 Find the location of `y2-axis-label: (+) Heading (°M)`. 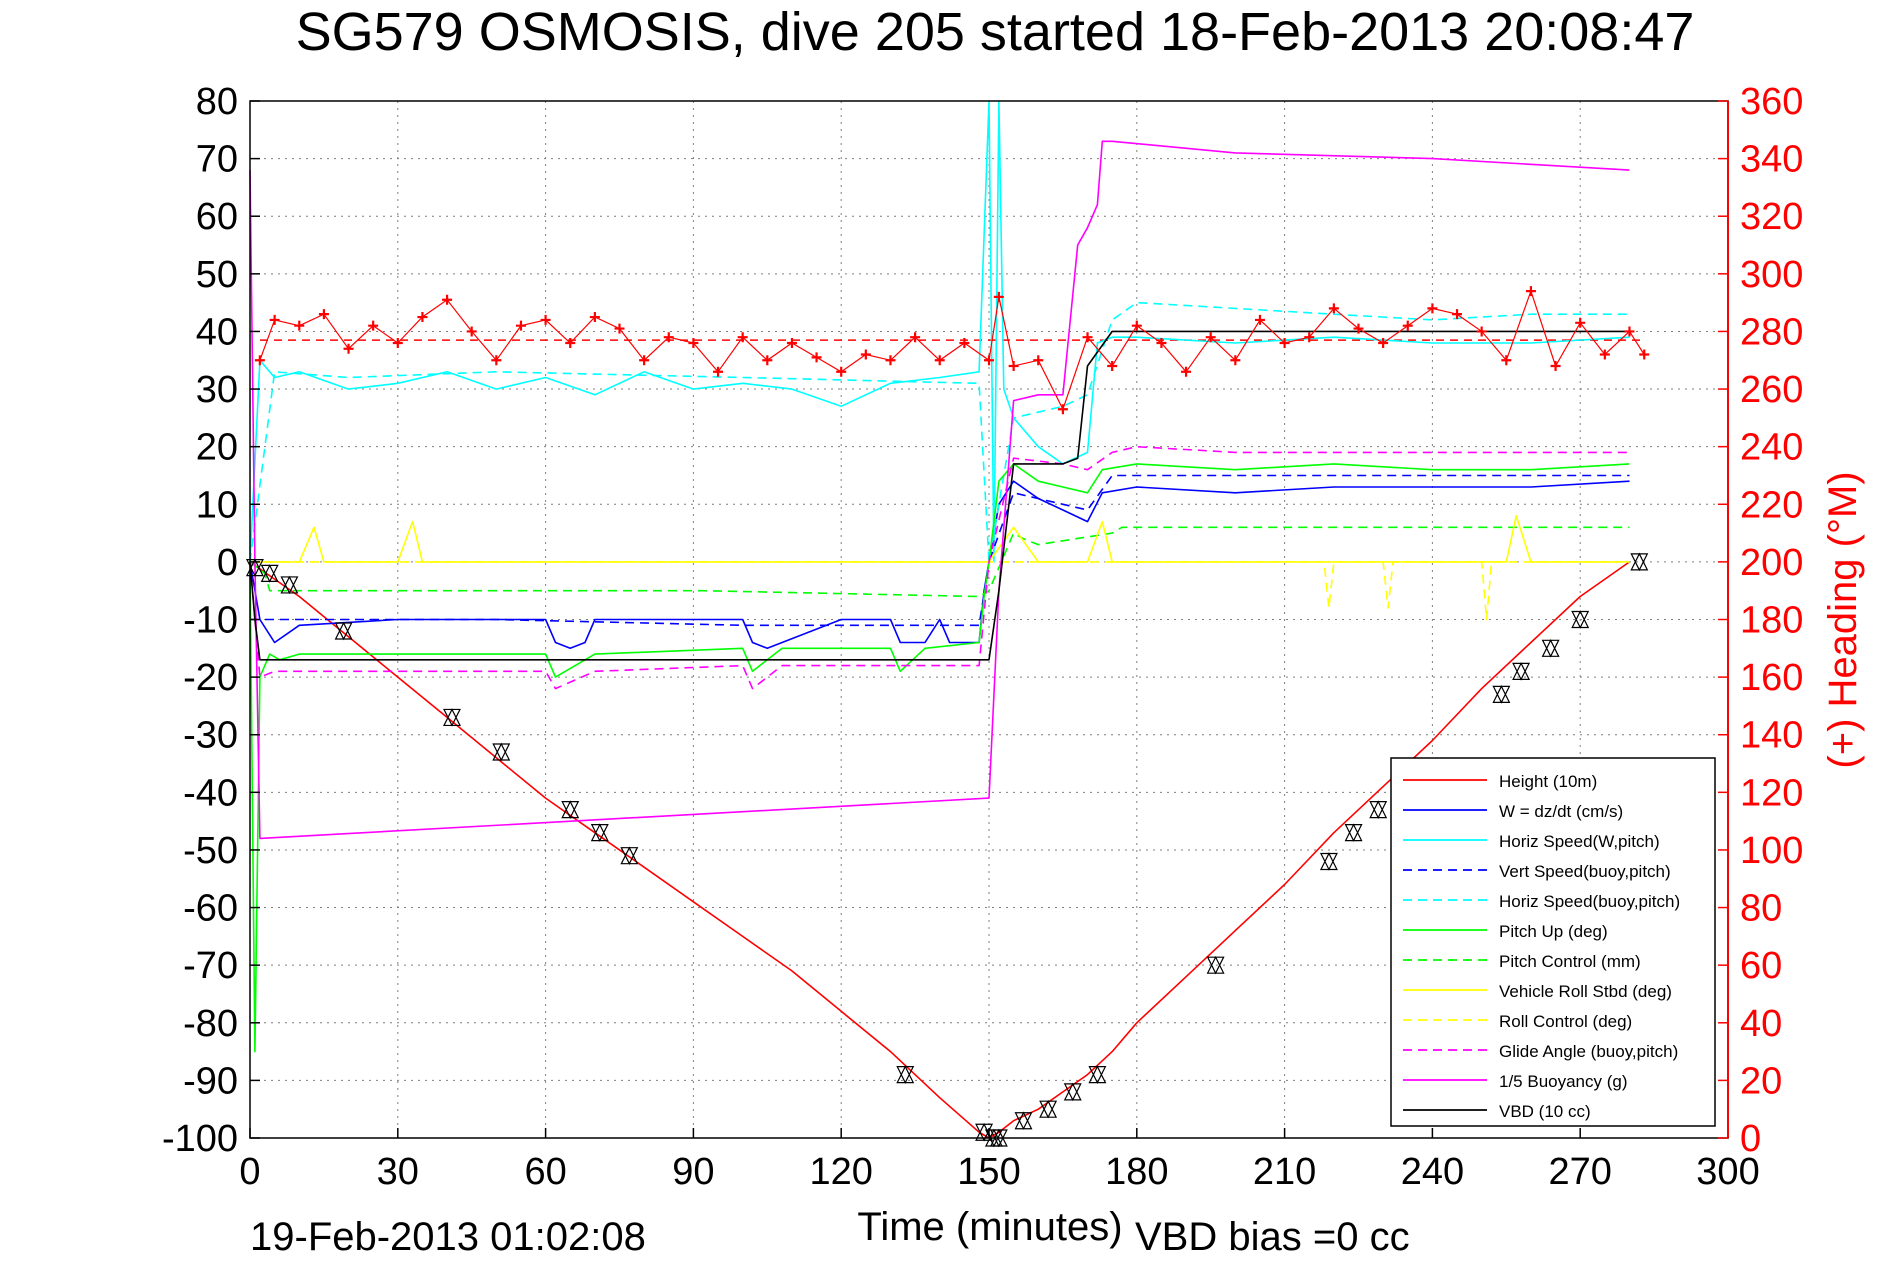

y2-axis-label: (+) Heading (°M) is located at coordinates (1843, 619).